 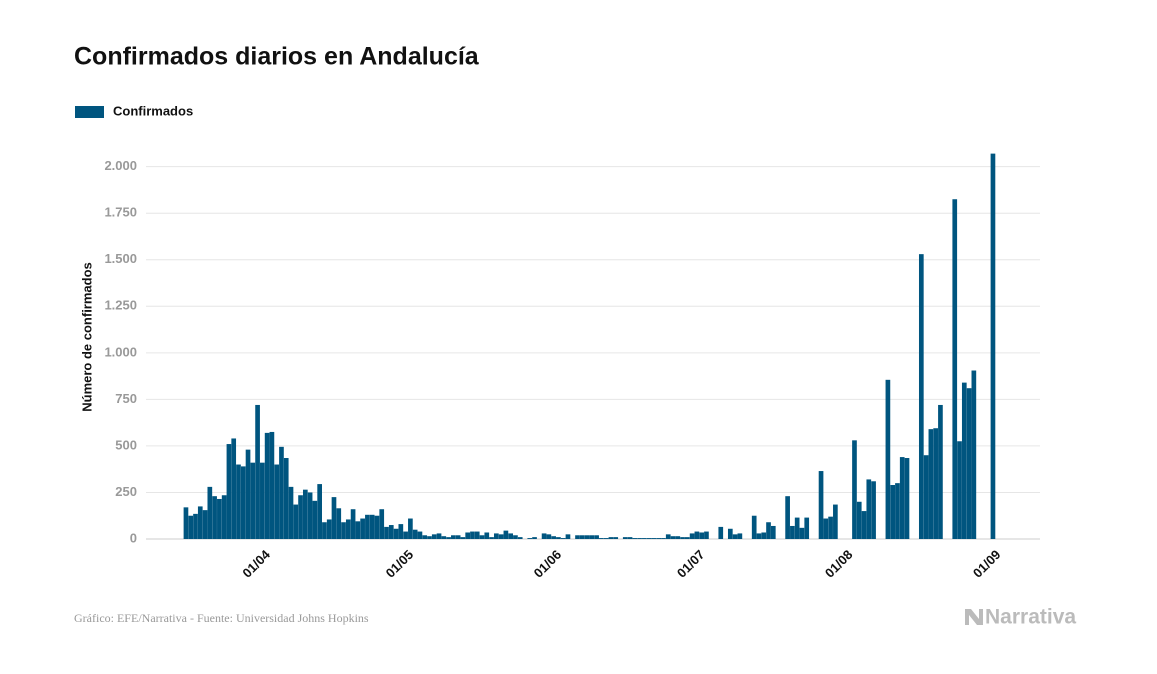 What do you see at coordinates (89, 112) in the screenshot?
I see `legend-swatch` at bounding box center [89, 112].